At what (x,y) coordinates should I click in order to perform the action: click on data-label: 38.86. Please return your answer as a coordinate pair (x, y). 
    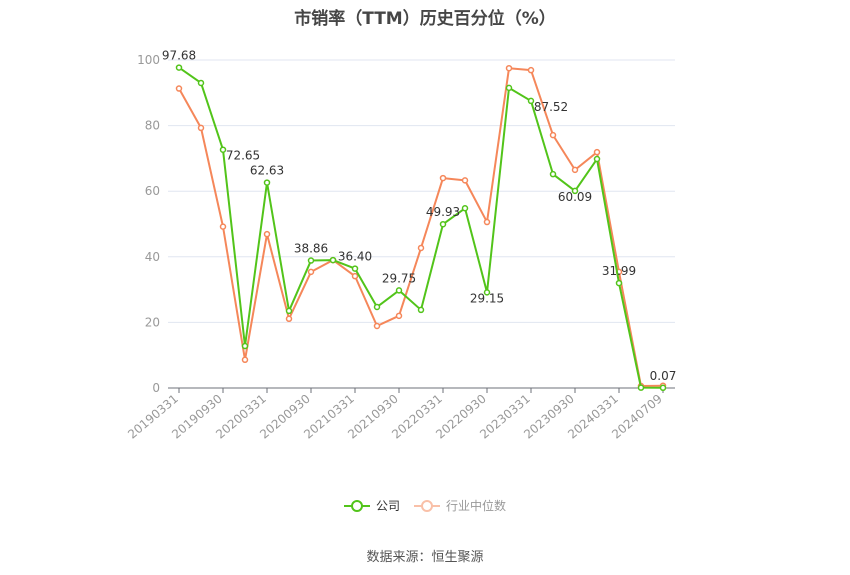
    Looking at the image, I should click on (311, 249).